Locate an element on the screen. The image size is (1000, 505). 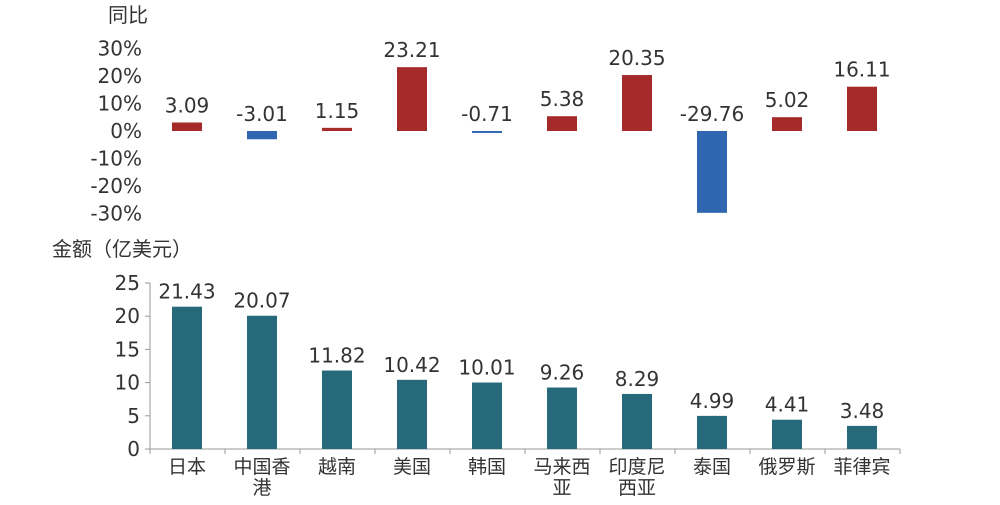
category-label: 越南 is located at coordinates (337, 467).